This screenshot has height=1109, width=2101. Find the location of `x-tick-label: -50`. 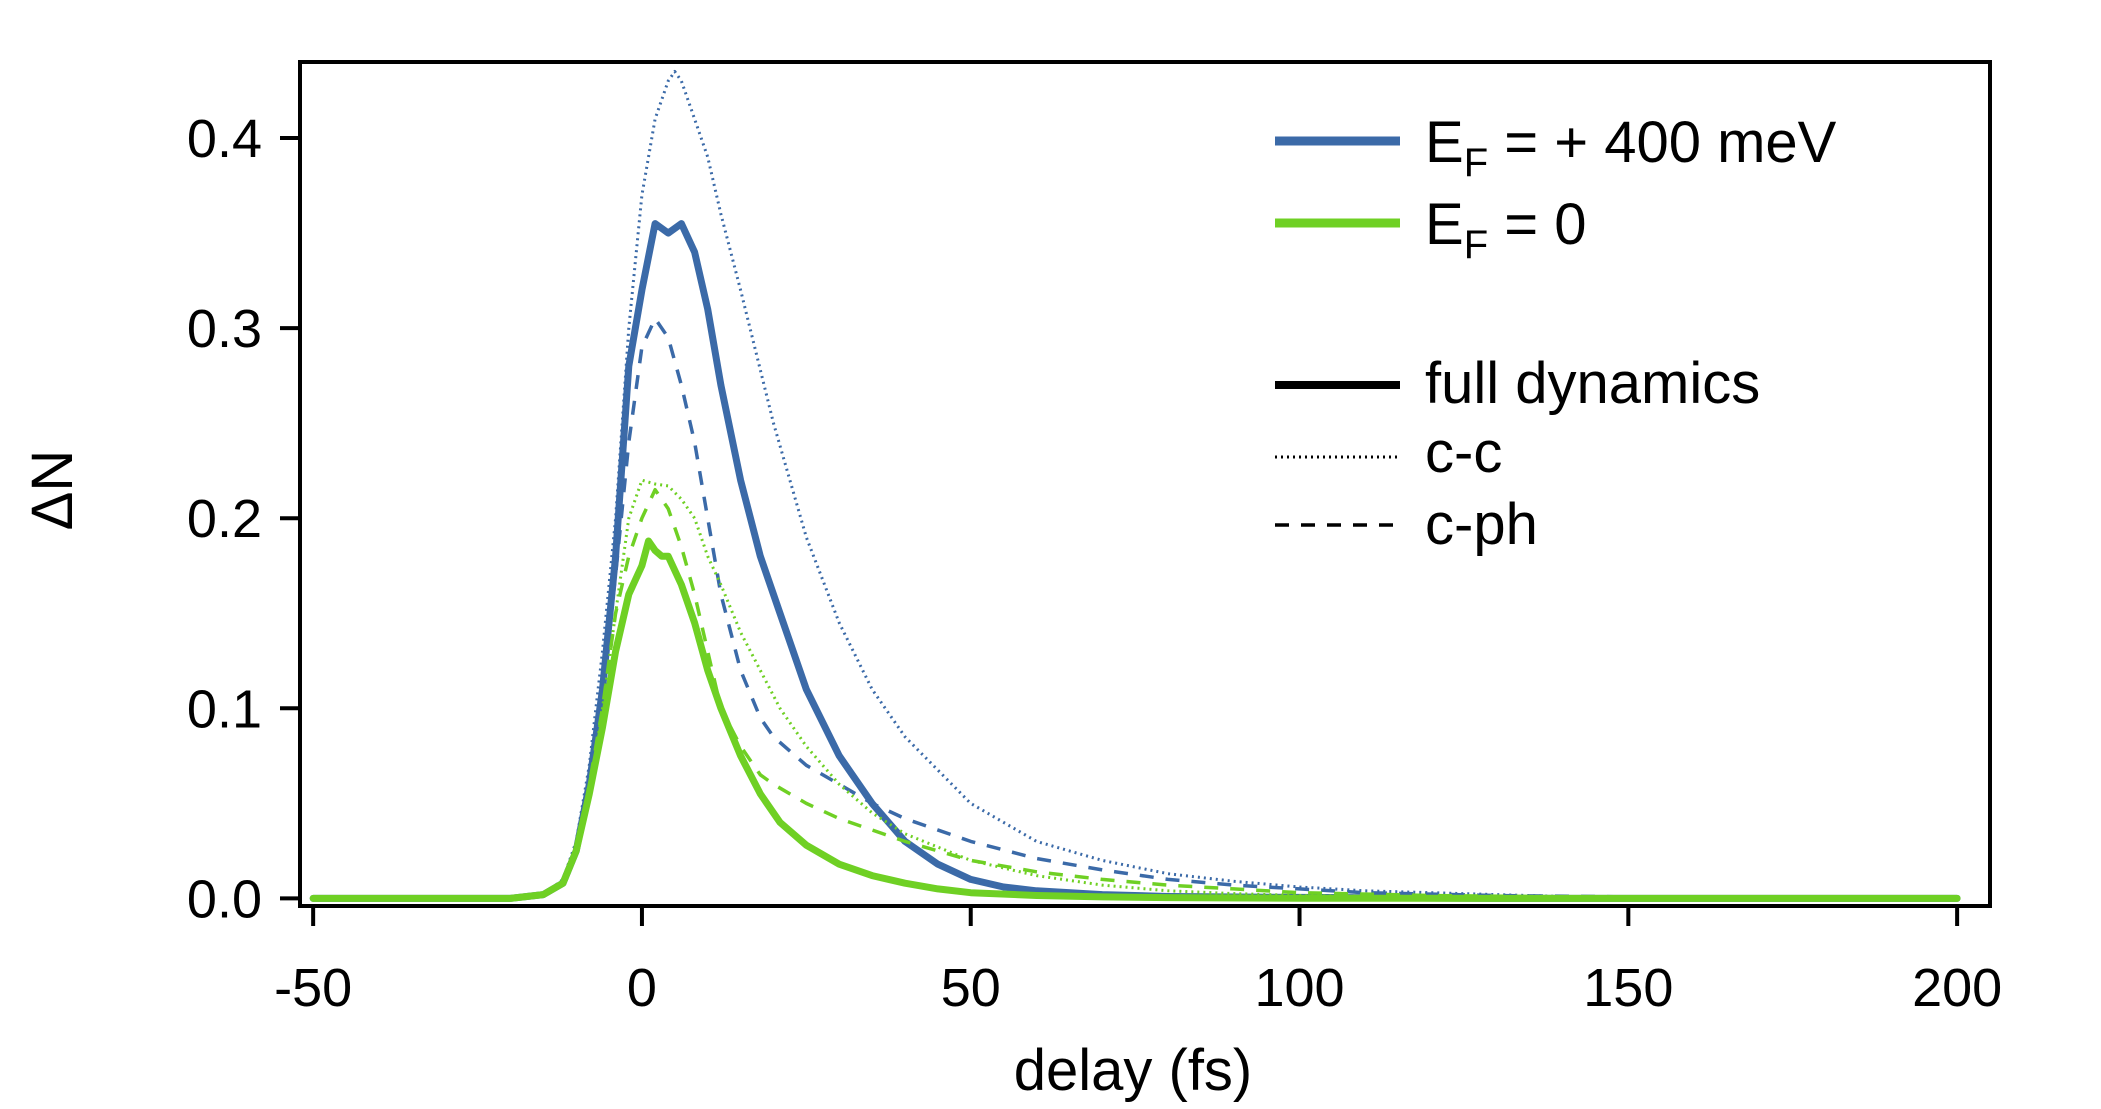

x-tick-label: -50 is located at coordinates (313, 988).